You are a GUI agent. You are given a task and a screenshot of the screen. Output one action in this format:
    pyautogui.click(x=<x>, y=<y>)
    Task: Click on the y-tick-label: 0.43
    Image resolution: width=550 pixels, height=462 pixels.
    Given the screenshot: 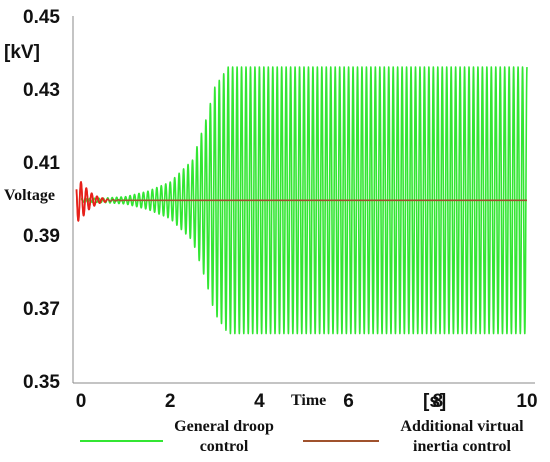 What is the action you would take?
    pyautogui.click(x=41, y=90)
    